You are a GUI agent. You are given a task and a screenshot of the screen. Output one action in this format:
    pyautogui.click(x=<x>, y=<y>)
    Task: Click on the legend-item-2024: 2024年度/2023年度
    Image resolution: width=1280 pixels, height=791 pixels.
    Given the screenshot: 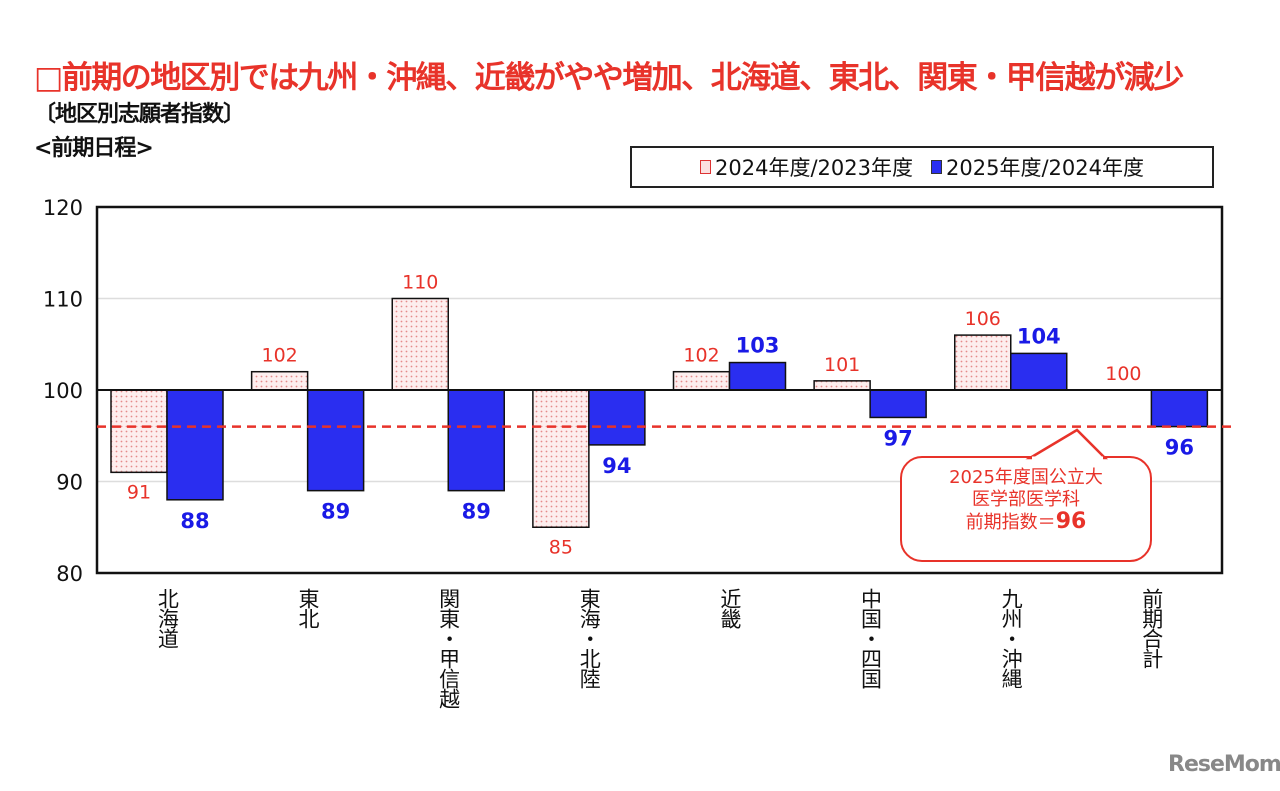 What is the action you would take?
    pyautogui.click(x=806, y=167)
    